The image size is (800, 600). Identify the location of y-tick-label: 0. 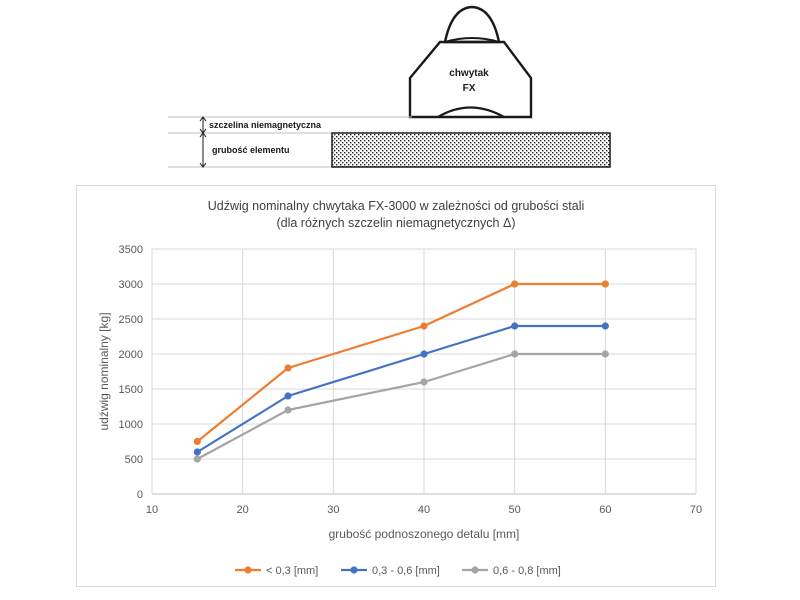
(140, 495).